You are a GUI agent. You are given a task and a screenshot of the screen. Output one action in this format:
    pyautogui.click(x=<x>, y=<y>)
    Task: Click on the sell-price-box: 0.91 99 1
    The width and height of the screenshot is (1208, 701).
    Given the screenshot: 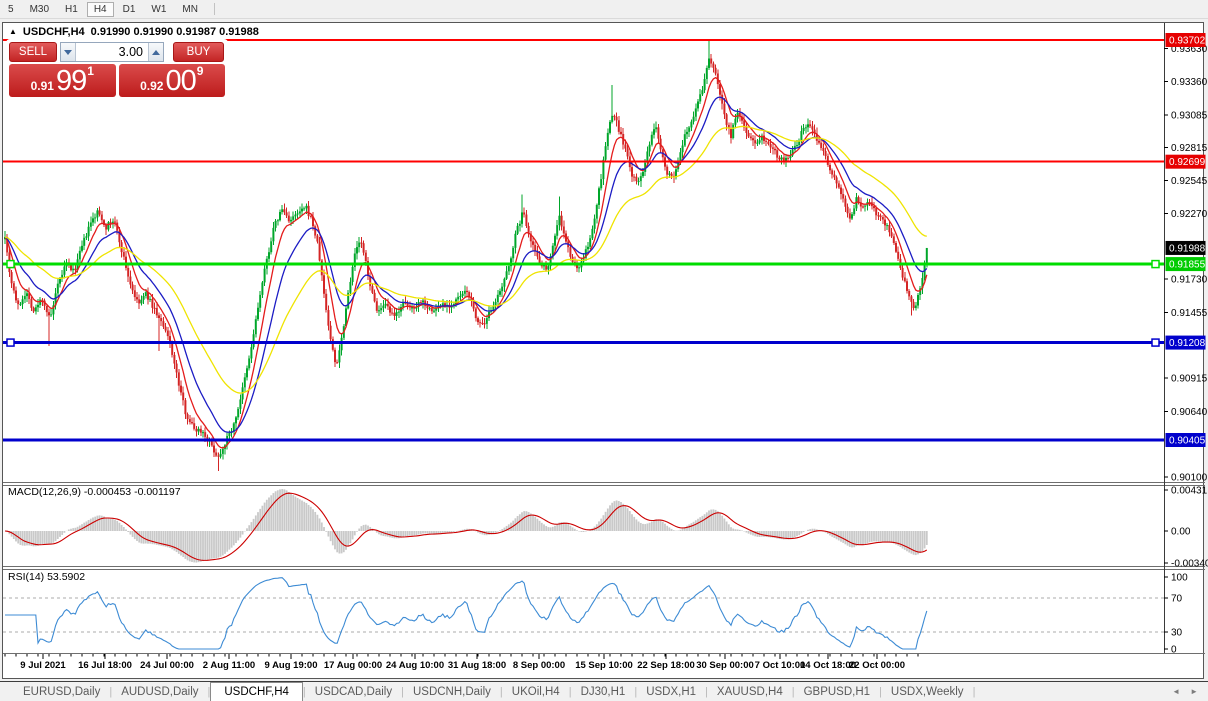 What is the action you would take?
    pyautogui.click(x=62, y=80)
    